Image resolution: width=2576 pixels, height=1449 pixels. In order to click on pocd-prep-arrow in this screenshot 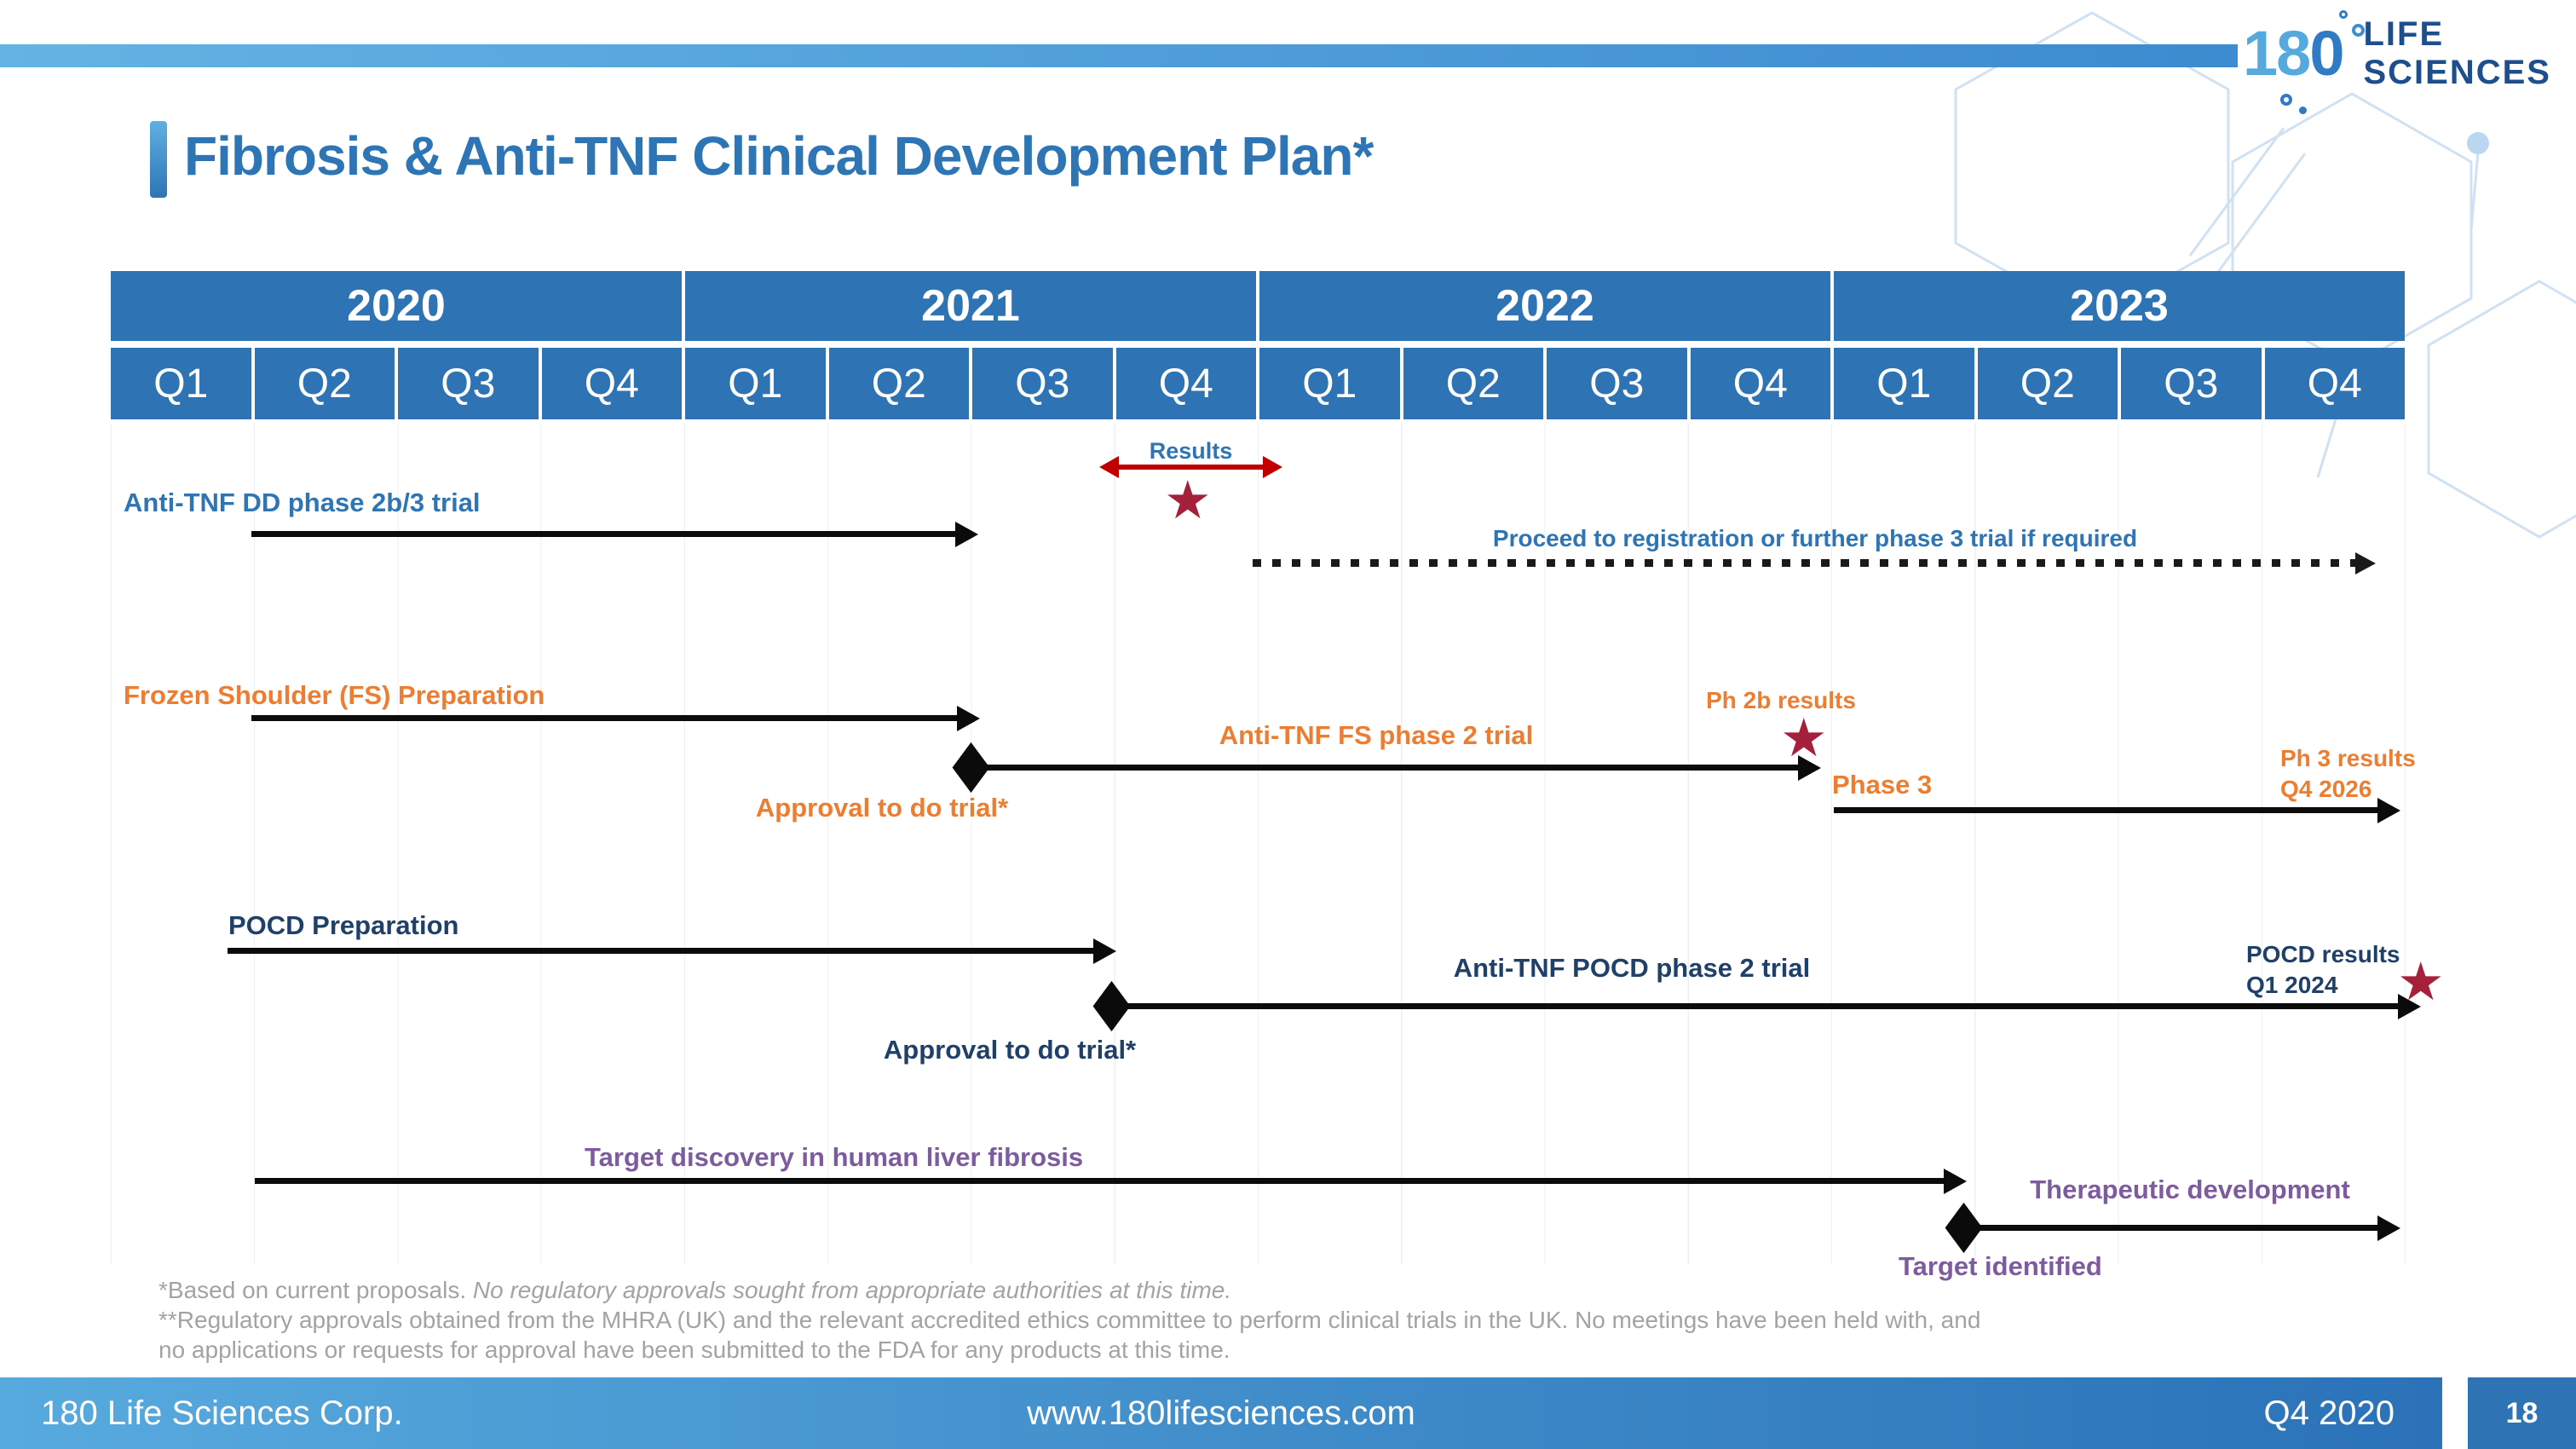, I will do `click(661, 951)`.